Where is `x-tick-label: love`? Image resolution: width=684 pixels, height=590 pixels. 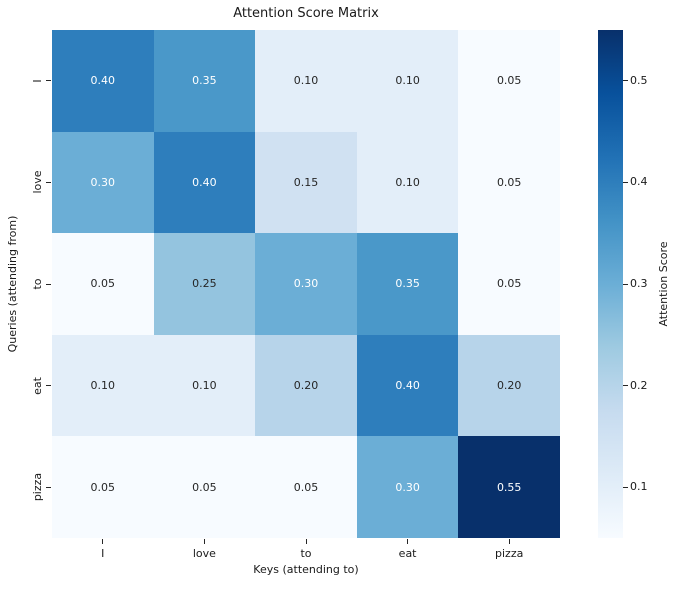
x-tick-label: love is located at coordinates (204, 553).